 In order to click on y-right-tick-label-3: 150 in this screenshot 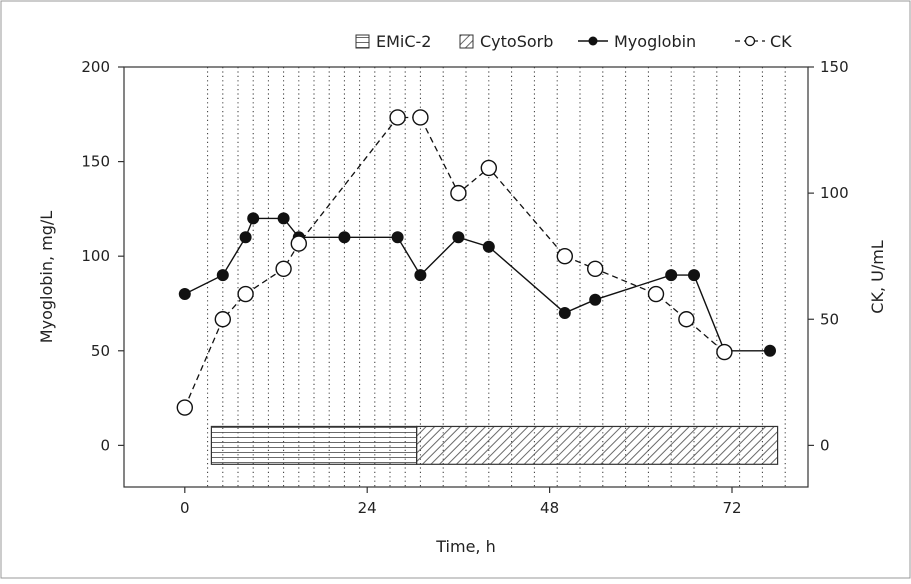, I will do `click(834, 67)`.